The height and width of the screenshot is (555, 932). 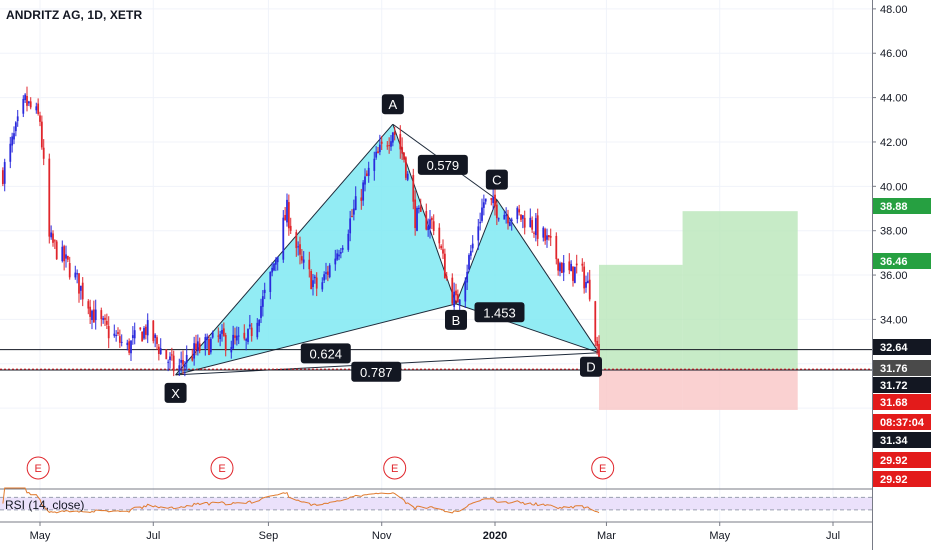 I want to click on time-axis: May Jul Sep Nov 2020 Mar May Jul, so click(x=436, y=536).